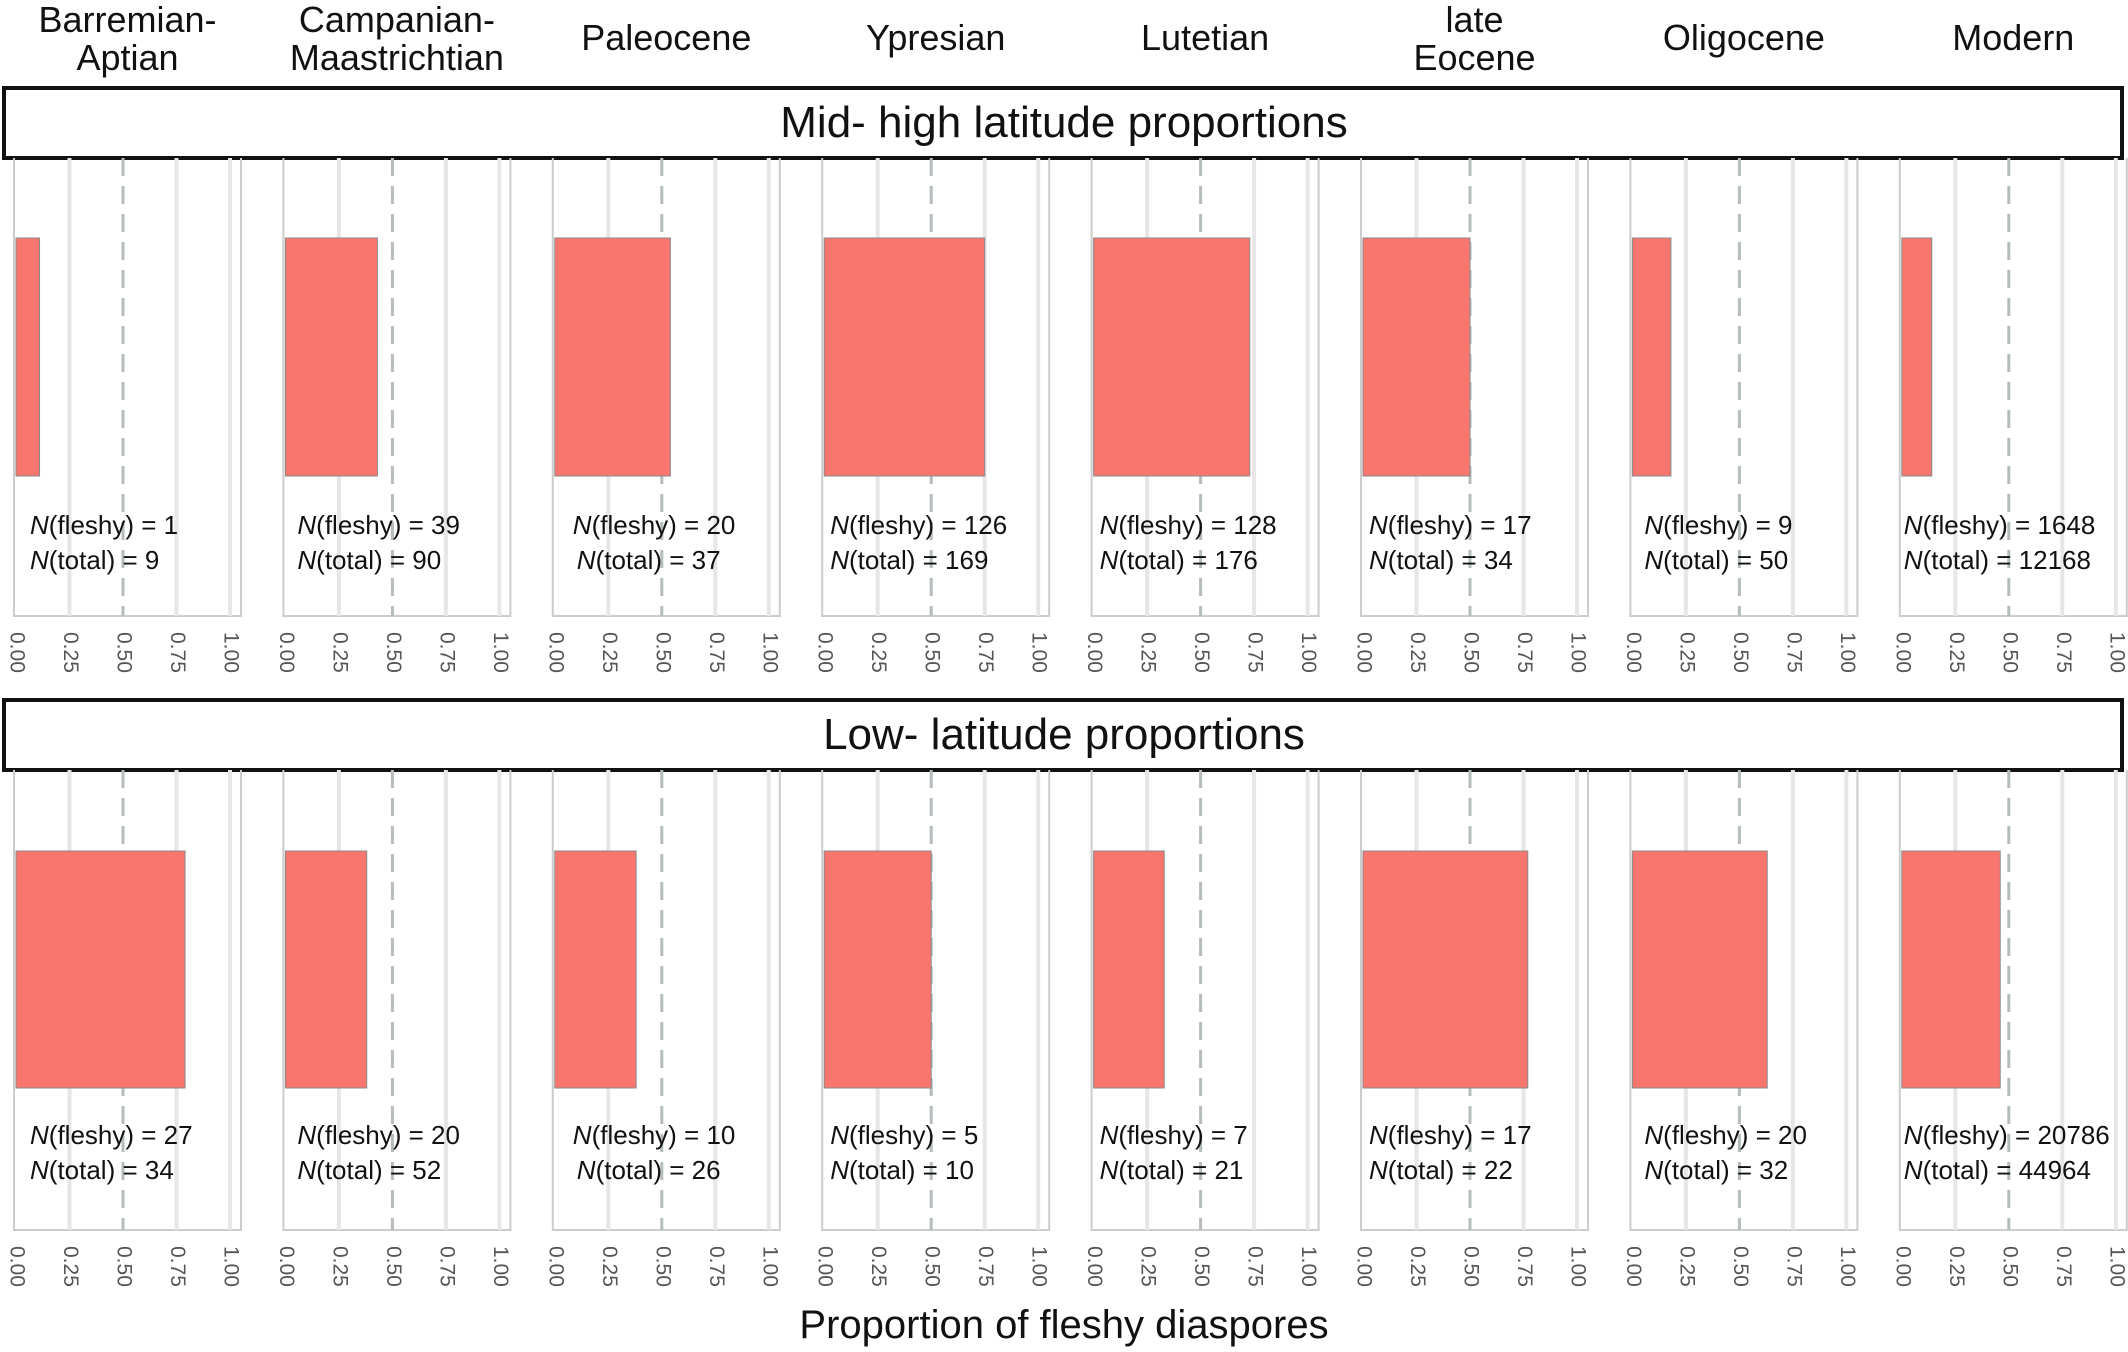 The height and width of the screenshot is (1352, 2128). What do you see at coordinates (104, 525) in the screenshot?
I see `n-fleshy-label: N(fleshy) = 1` at bounding box center [104, 525].